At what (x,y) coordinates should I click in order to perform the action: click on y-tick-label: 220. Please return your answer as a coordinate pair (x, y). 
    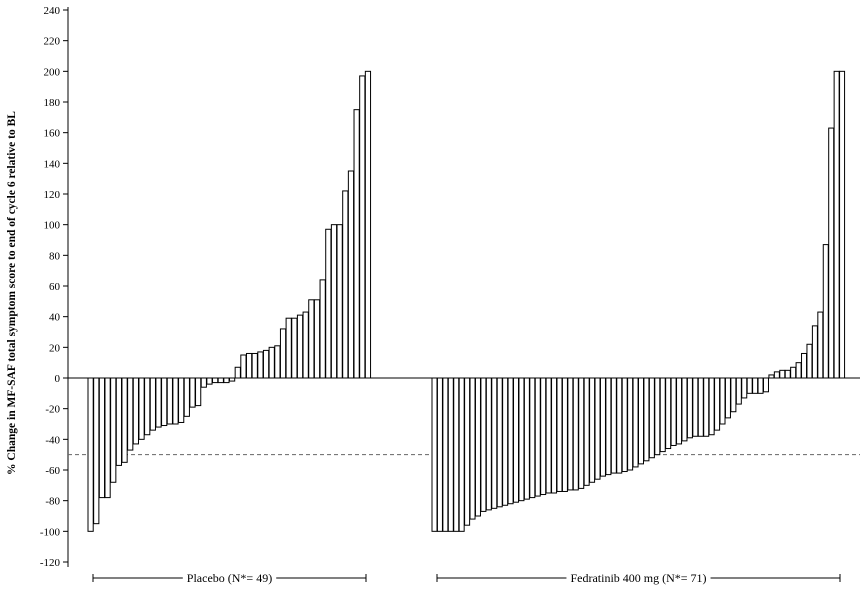
    Looking at the image, I should click on (52, 42).